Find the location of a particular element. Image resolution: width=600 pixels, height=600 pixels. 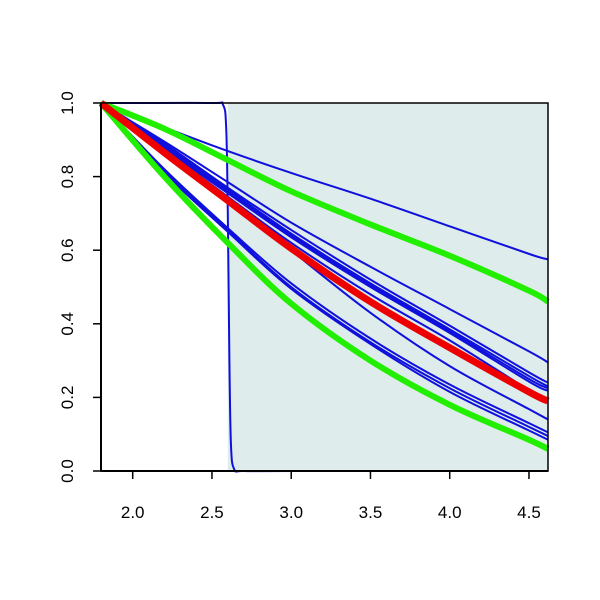

x-tick-label: 3.5 is located at coordinates (371, 512).